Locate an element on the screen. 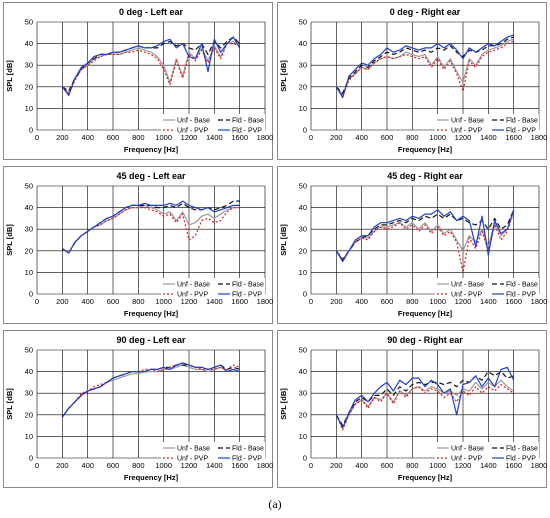 Image resolution: width=550 pixels, height=518 pixels. chart-title: 0 deg - Right ear is located at coordinates (425, 12).